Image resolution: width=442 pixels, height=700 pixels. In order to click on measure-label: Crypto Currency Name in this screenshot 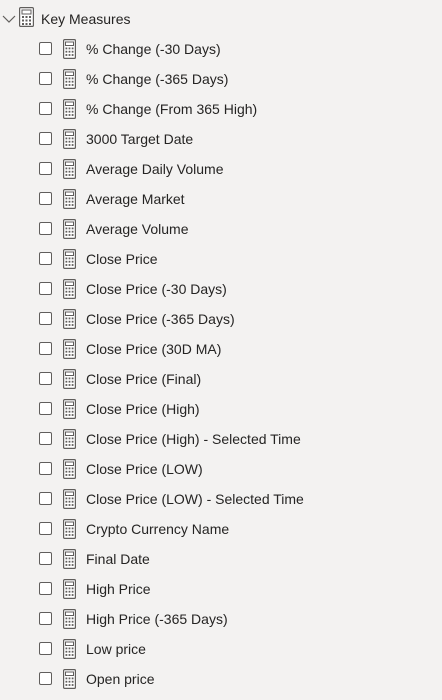, I will do `click(158, 529)`.